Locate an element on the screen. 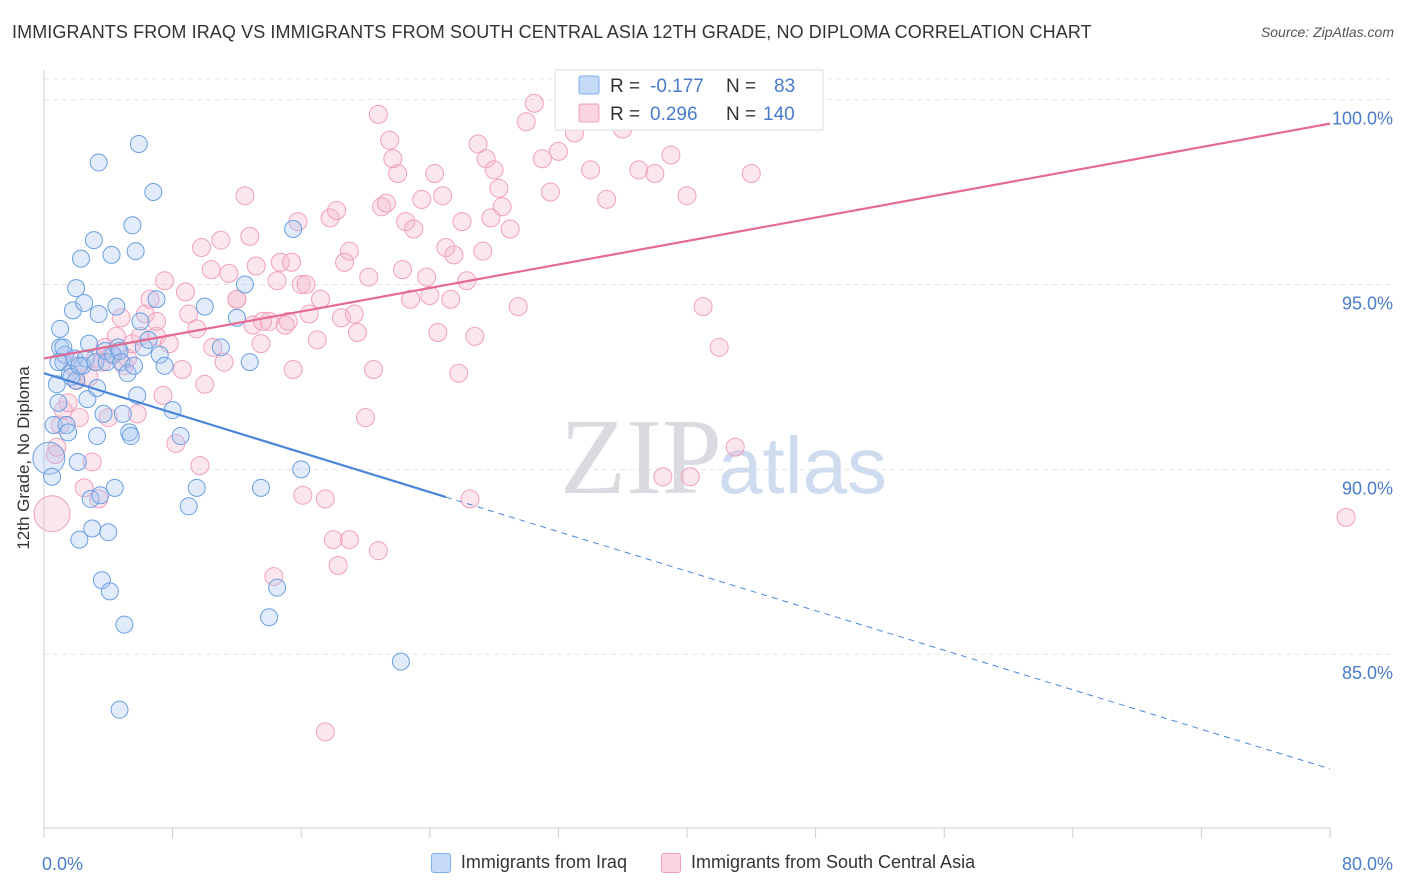  y-tick-label: 100.0% is located at coordinates (1362, 119).